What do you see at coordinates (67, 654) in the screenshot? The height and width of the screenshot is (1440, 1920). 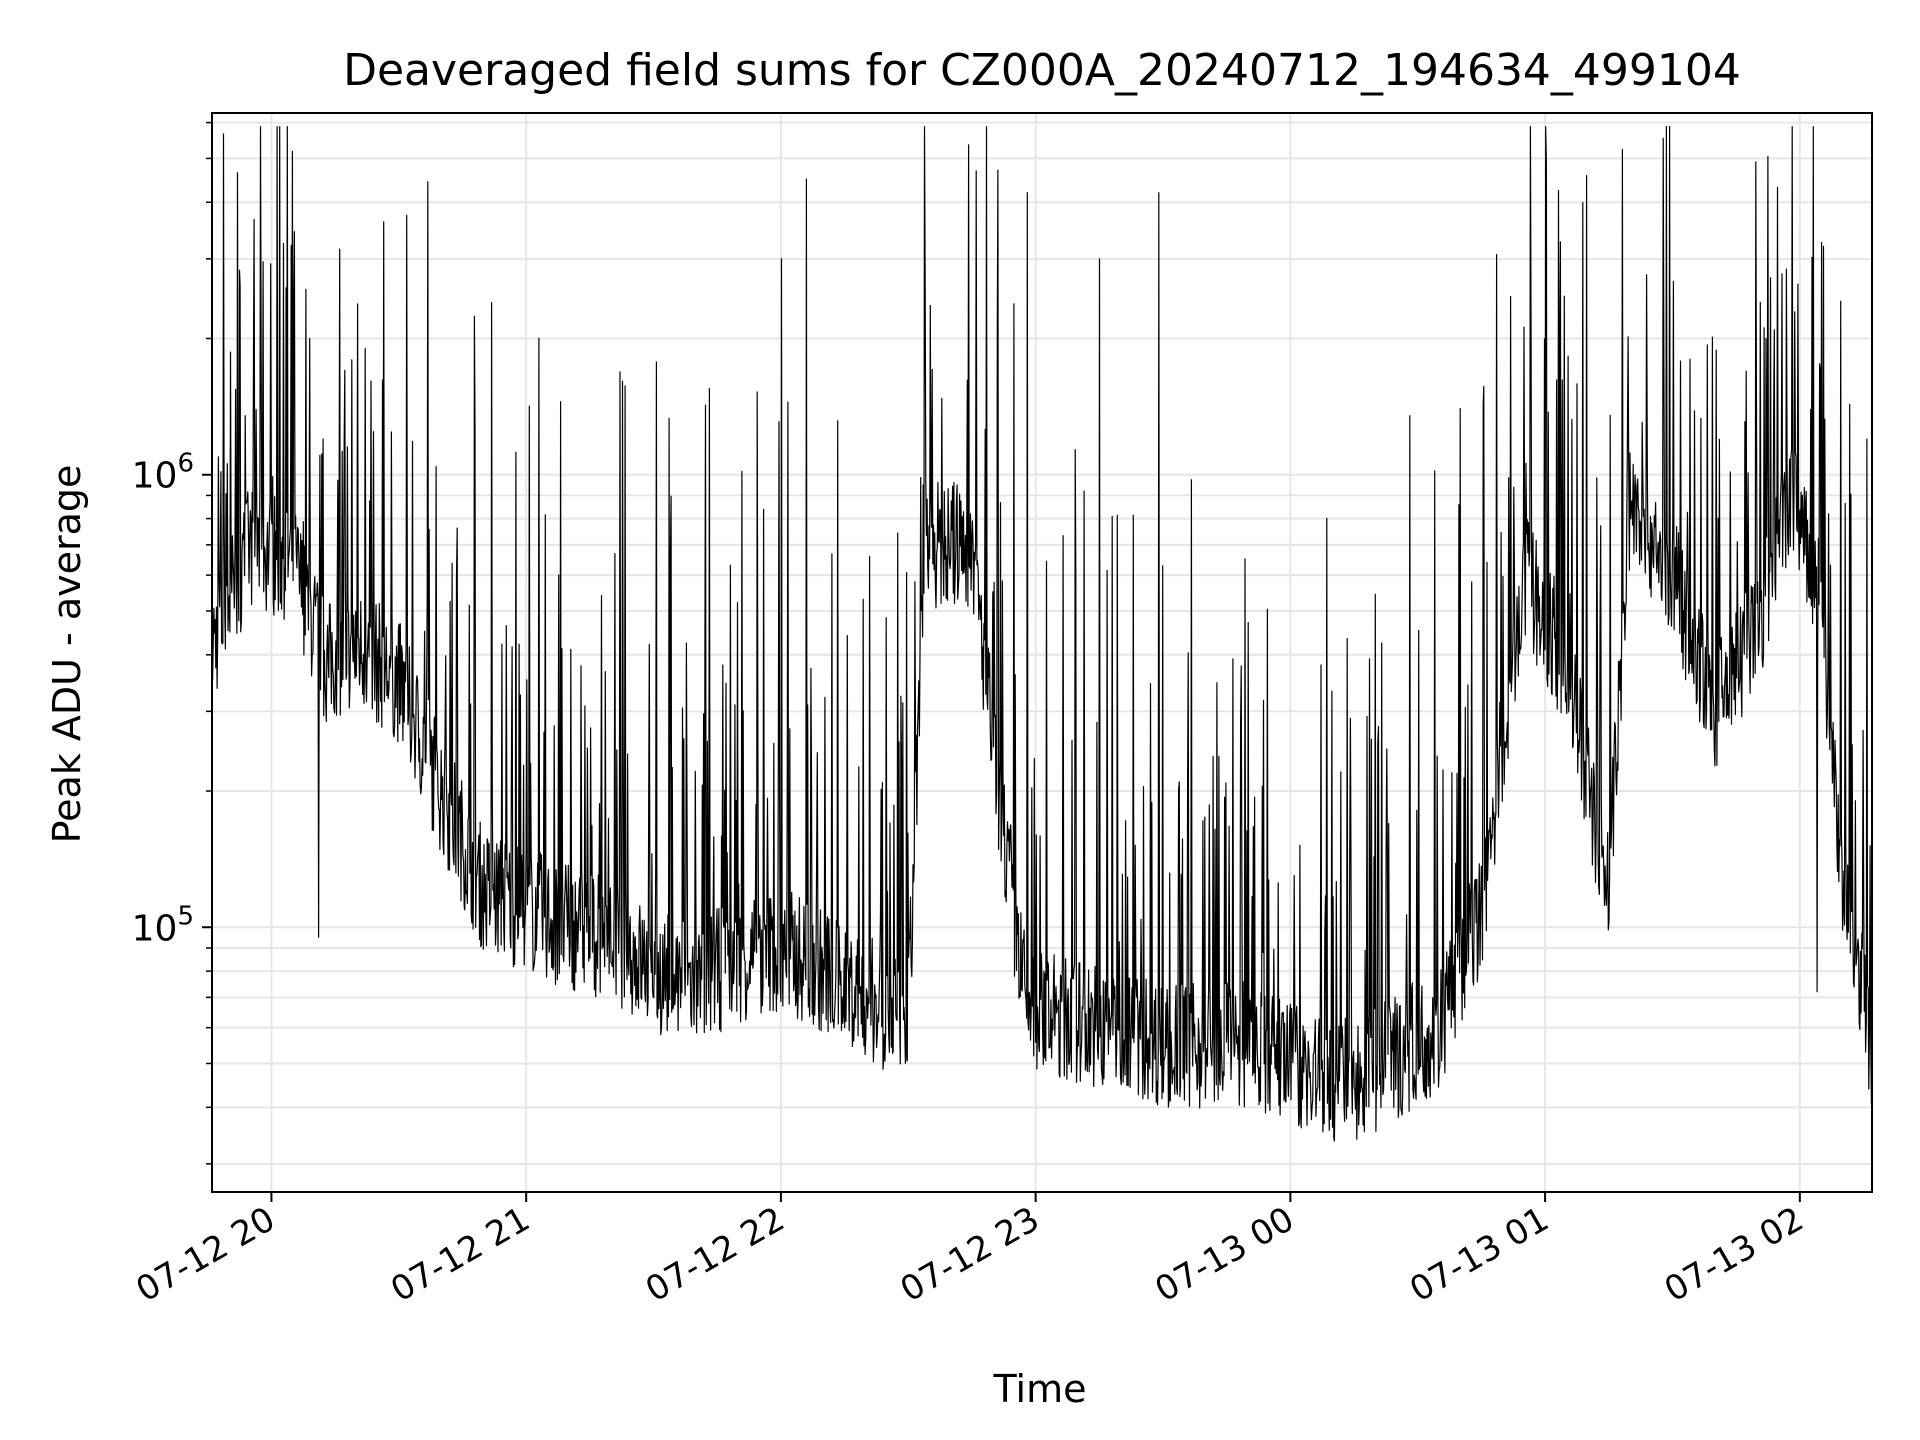 I see `y-axis-label: Peak ADU - average` at bounding box center [67, 654].